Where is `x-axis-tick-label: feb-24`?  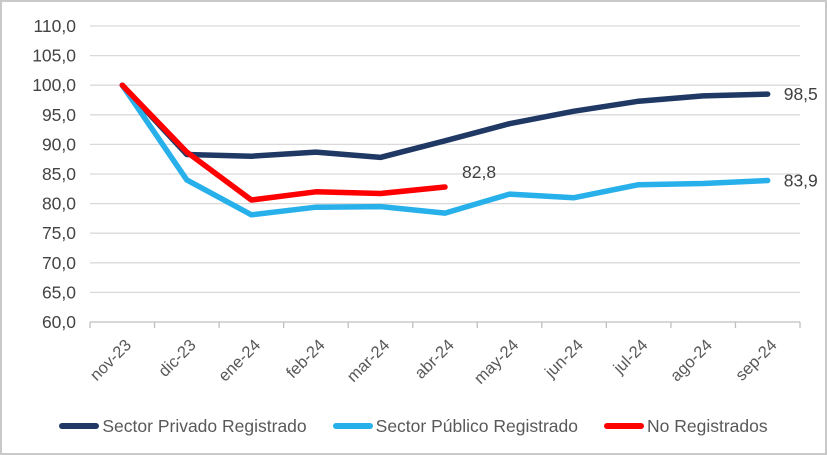
x-axis-tick-label: feb-24 is located at coordinates (306, 359).